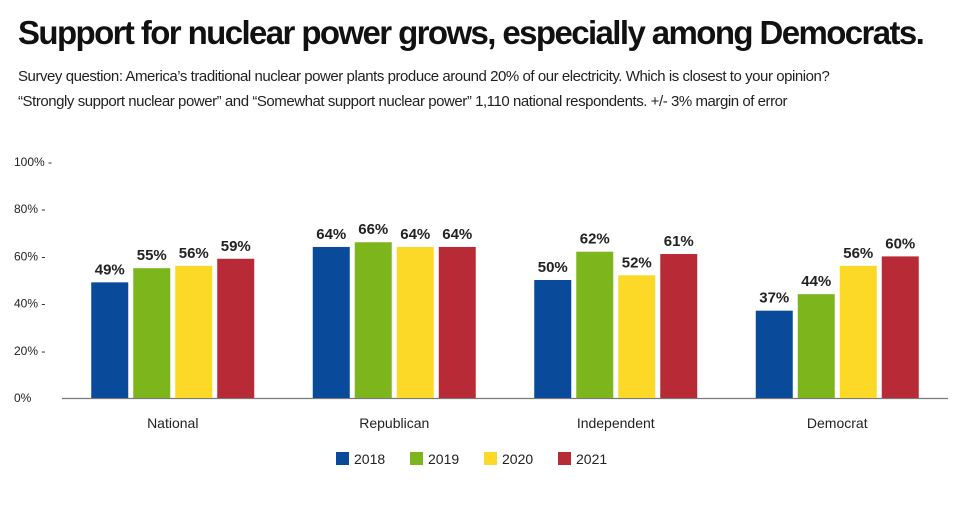 This screenshot has height=510, width=960. Describe the element at coordinates (900, 243) in the screenshot. I see `data-label: 60%` at that location.